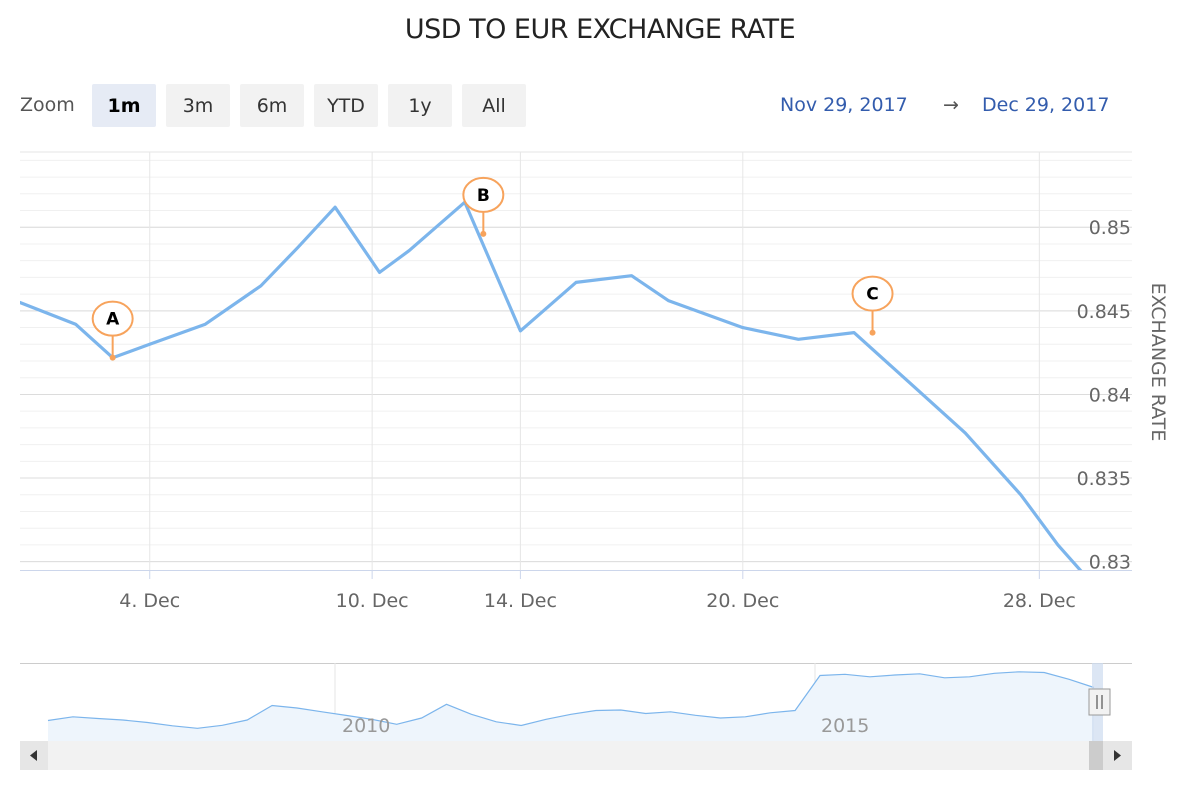 The width and height of the screenshot is (1200, 800). What do you see at coordinates (124, 105) in the screenshot?
I see `zoom-1m-button: 1m` at bounding box center [124, 105].